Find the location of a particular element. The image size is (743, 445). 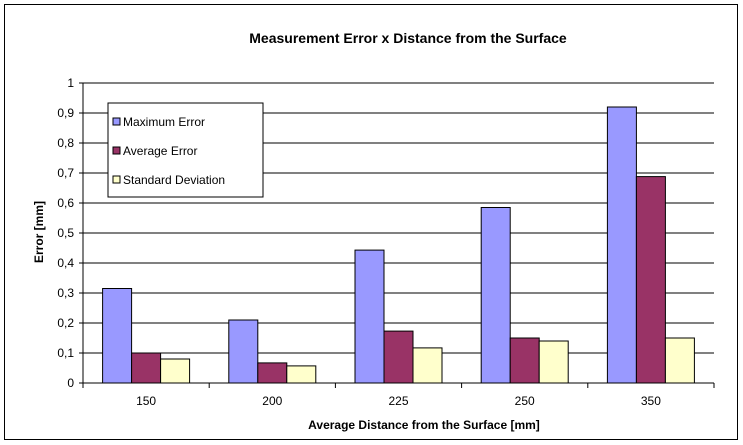

y-tick-label: 0,7 is located at coordinates (65, 173).